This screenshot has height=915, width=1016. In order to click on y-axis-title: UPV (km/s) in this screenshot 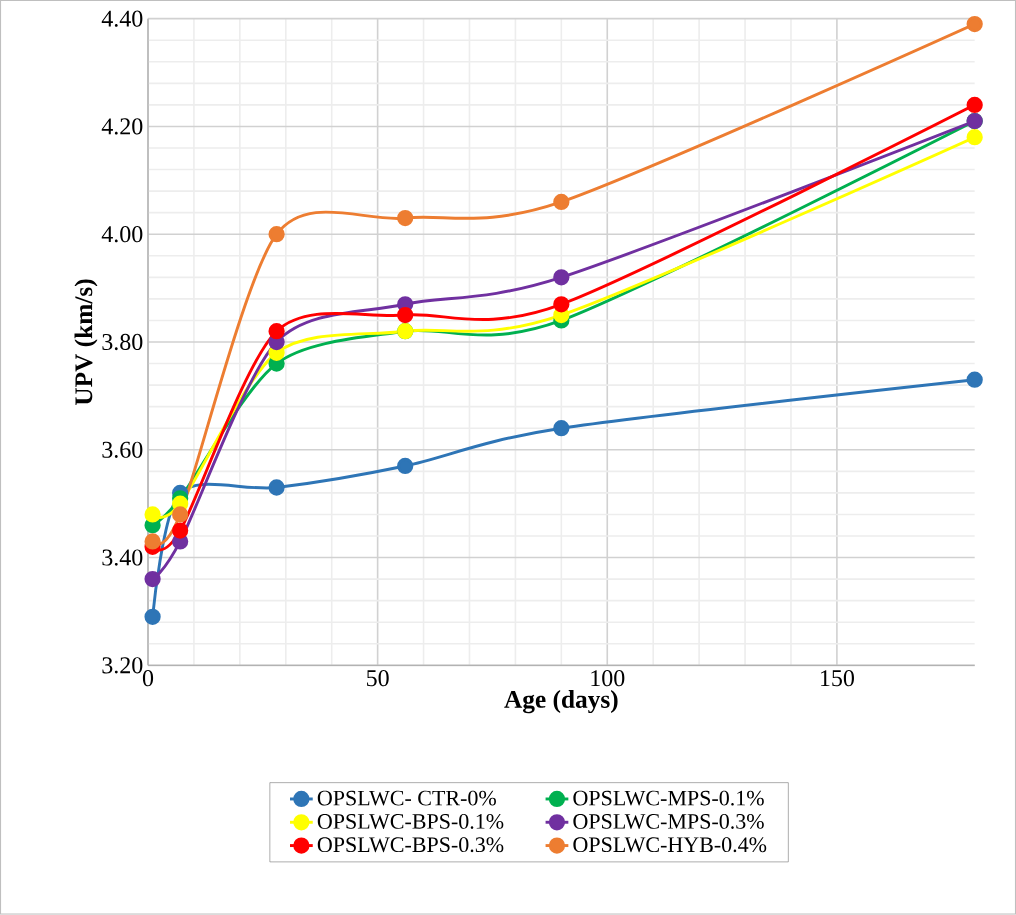, I will do `click(86, 342)`.